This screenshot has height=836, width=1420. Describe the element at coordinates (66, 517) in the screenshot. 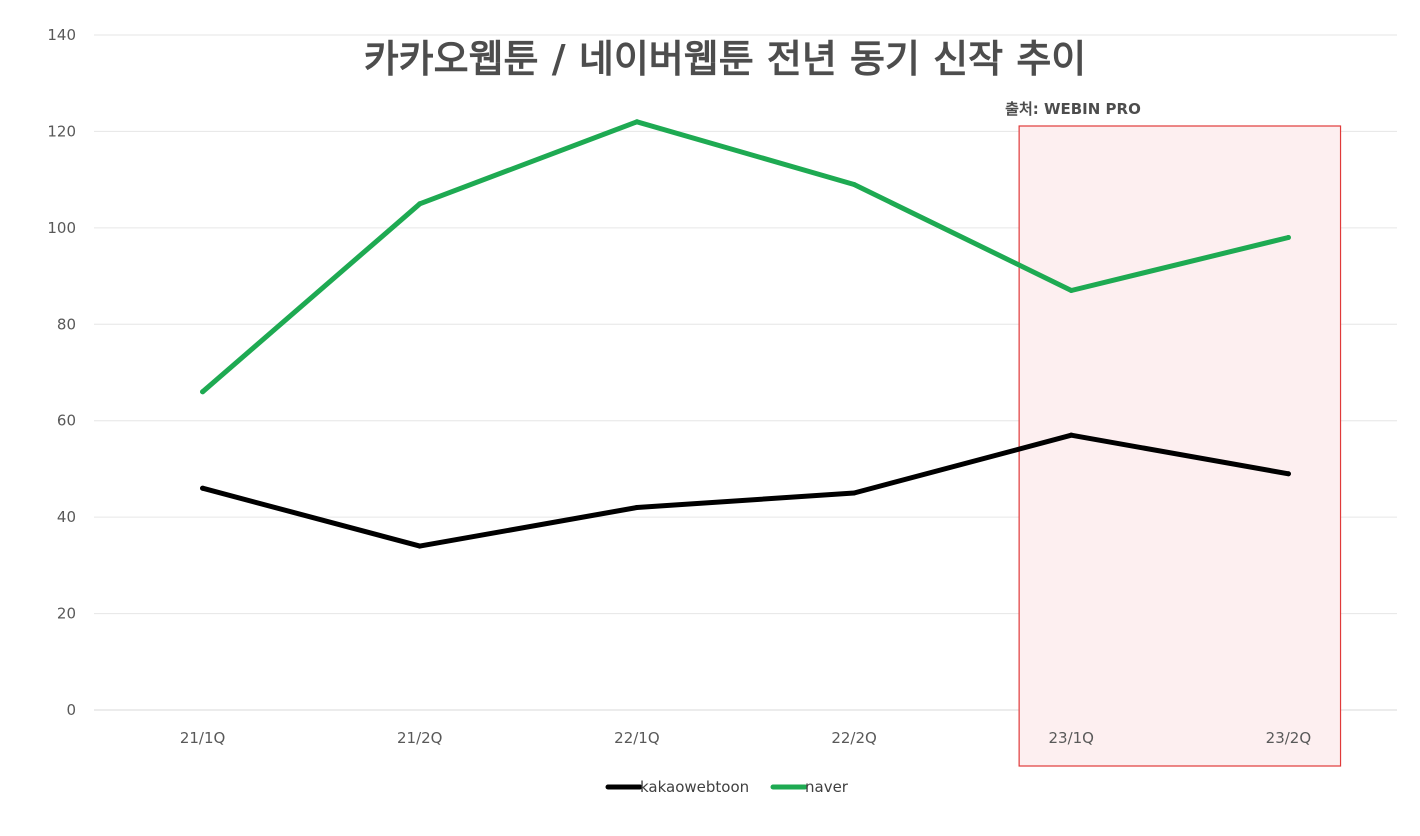

I see `y-tick-label: 40` at that location.